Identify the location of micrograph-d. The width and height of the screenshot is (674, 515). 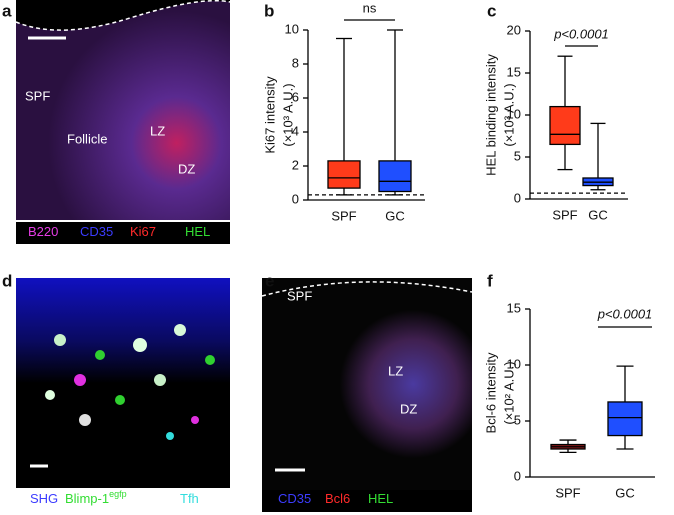
(123, 383).